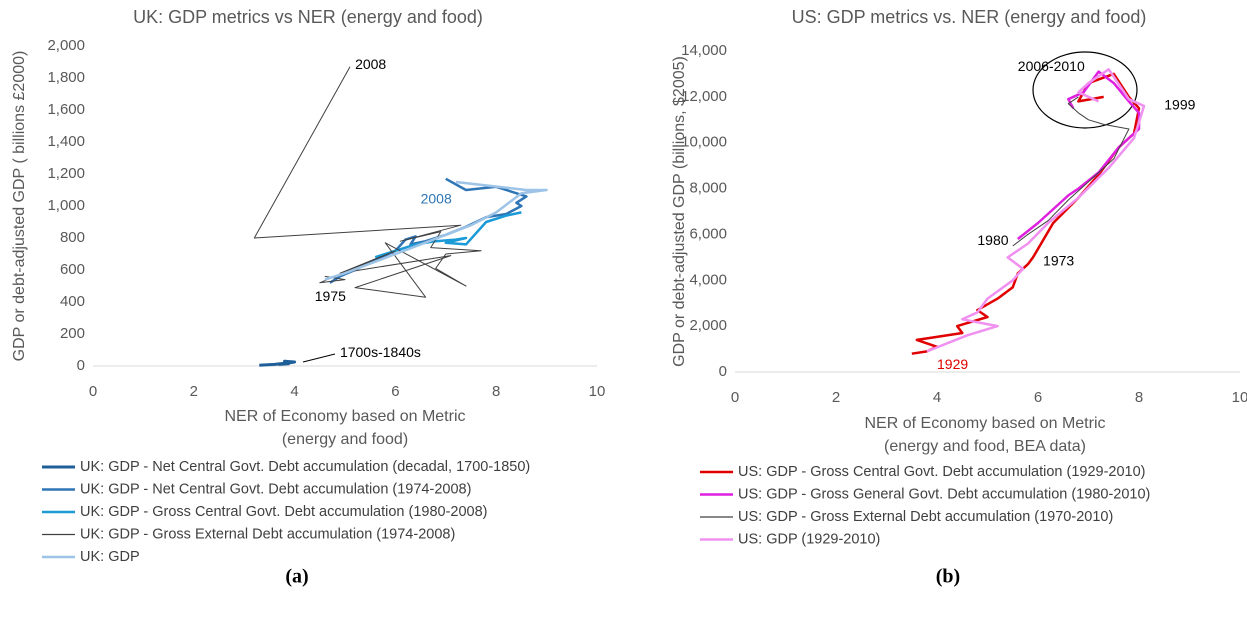 The height and width of the screenshot is (622, 1247). What do you see at coordinates (72, 269) in the screenshot?
I see `y-tick-label: 600` at bounding box center [72, 269].